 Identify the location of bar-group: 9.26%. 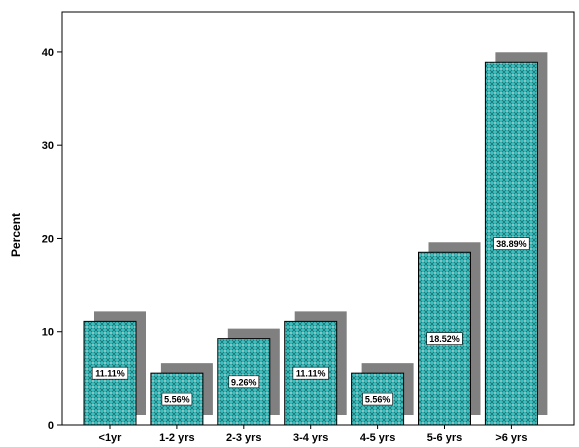
(248, 377).